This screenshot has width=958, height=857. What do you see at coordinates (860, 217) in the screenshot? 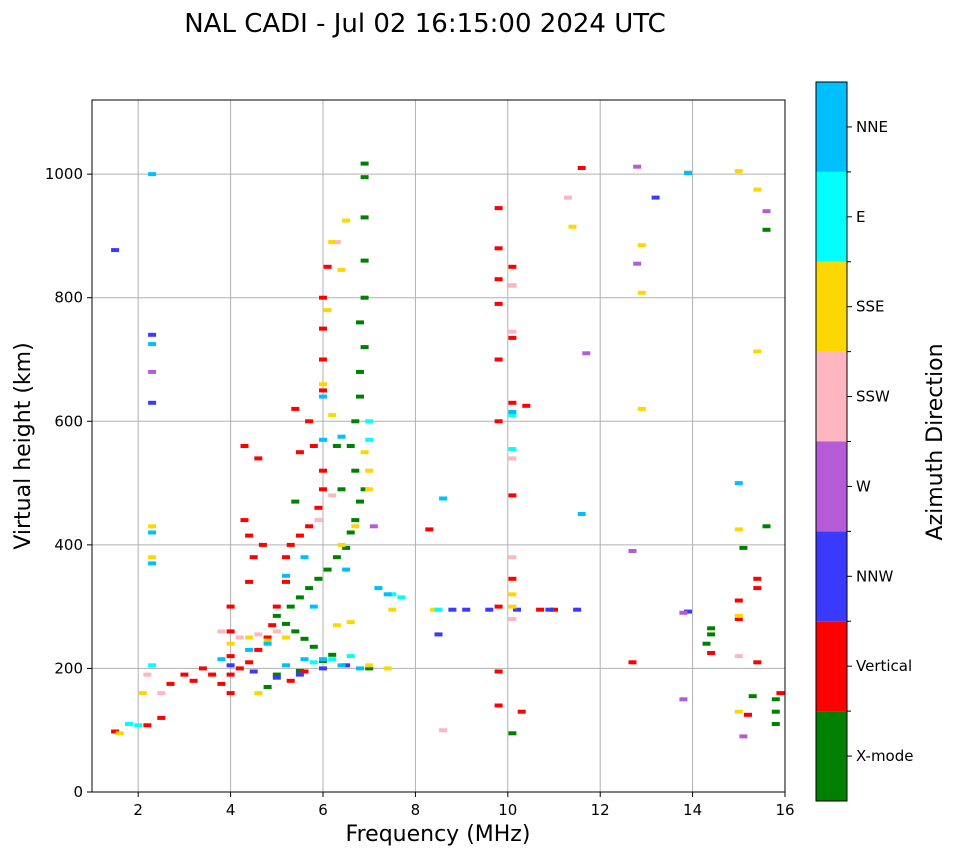
I see `colorbar-tick-label: E` at bounding box center [860, 217].